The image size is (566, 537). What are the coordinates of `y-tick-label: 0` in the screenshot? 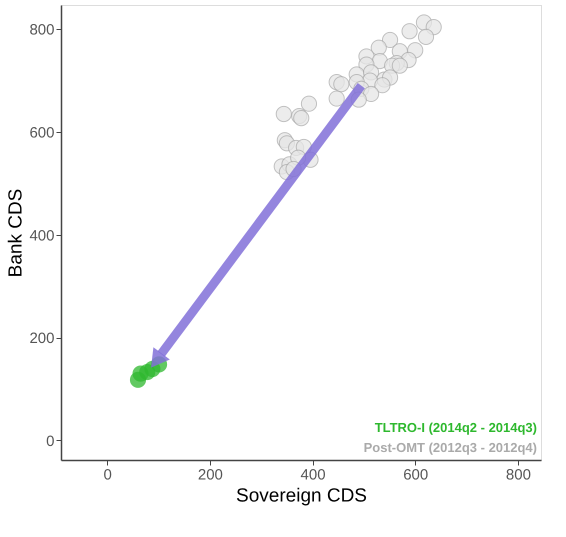 It's located at (50, 441).